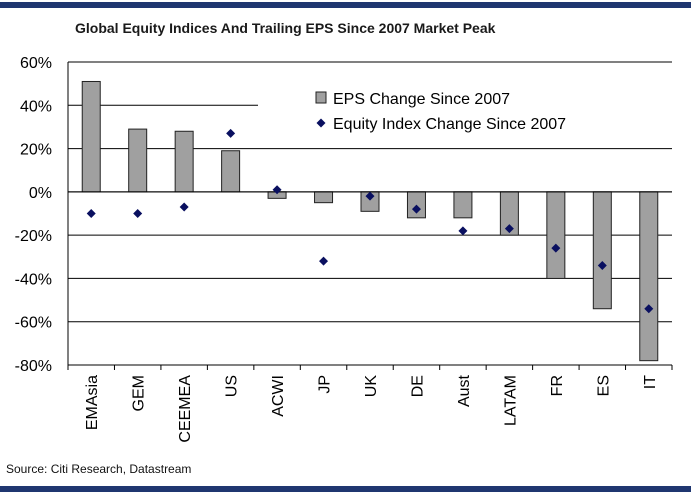 This screenshot has width=691, height=497. Describe the element at coordinates (40, 193) in the screenshot. I see `y-tick-label: 0%` at that location.